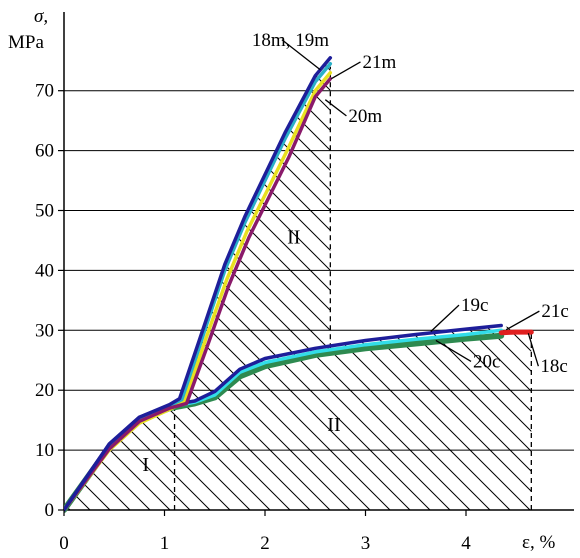  What do you see at coordinates (44, 211) in the screenshot?
I see `y-tick-label-50: 50` at bounding box center [44, 211].